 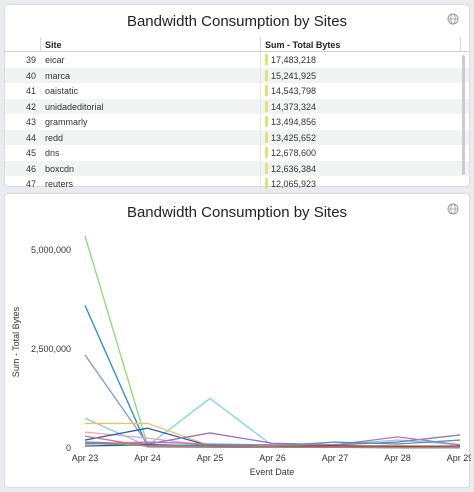 What do you see at coordinates (237, 212) in the screenshot?
I see `chart-title: Bandwidth Consumption by Sites` at bounding box center [237, 212].